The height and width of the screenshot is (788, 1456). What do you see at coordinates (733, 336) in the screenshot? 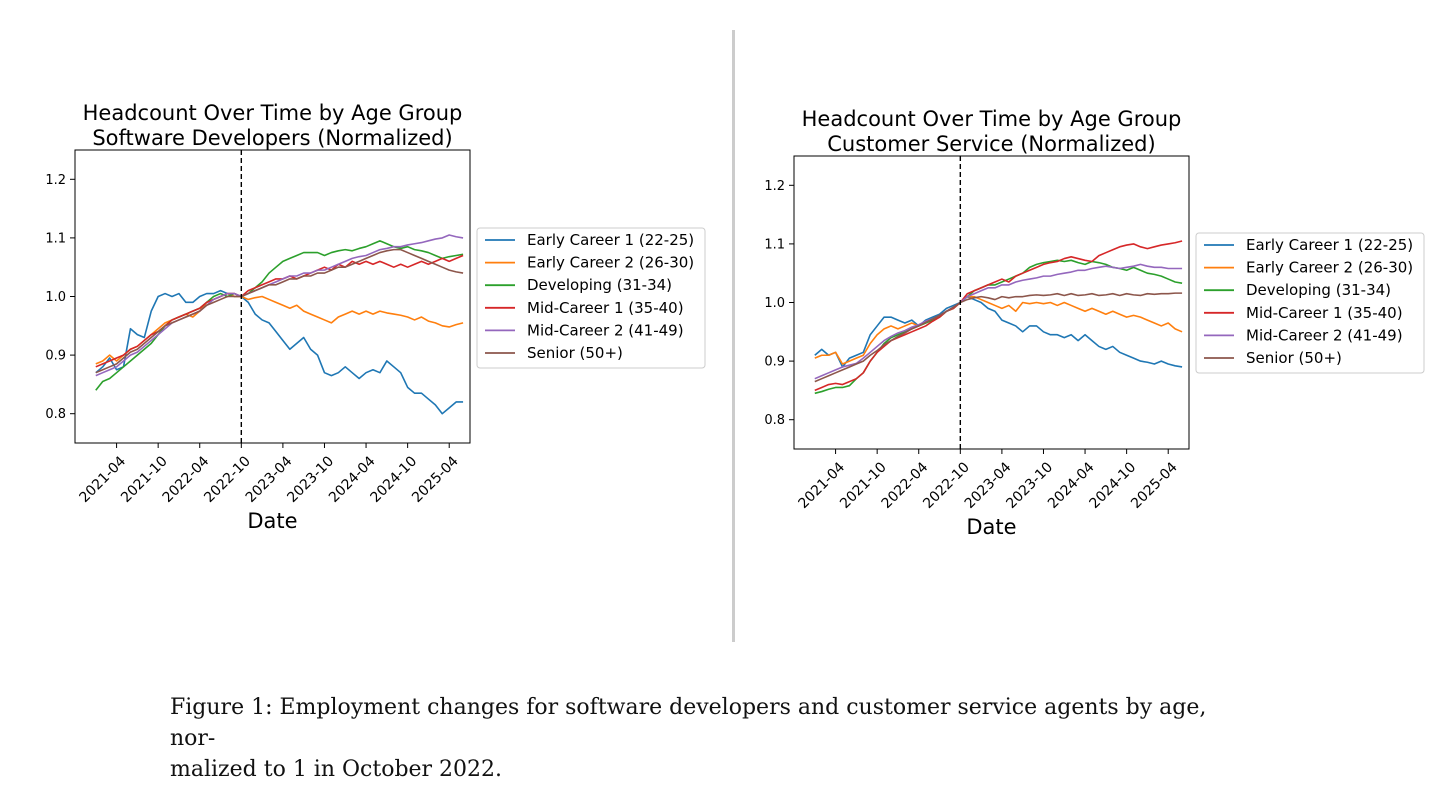
I see `panel-divider` at bounding box center [733, 336].